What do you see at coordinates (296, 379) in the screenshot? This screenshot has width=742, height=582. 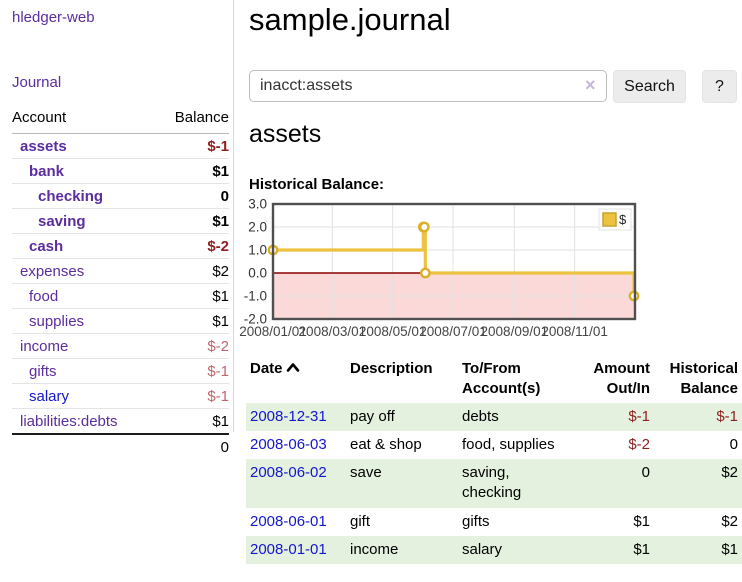 I see `register-header-date: Date` at bounding box center [296, 379].